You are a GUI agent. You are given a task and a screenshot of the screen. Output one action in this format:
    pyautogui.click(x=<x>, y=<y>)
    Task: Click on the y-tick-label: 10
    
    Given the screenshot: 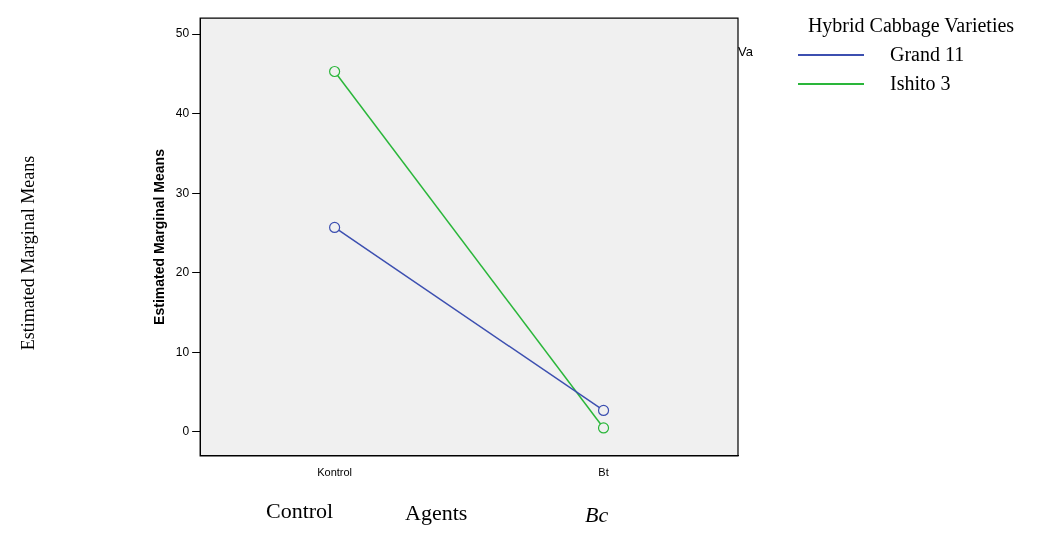 What is the action you would take?
    pyautogui.click(x=182, y=351)
    